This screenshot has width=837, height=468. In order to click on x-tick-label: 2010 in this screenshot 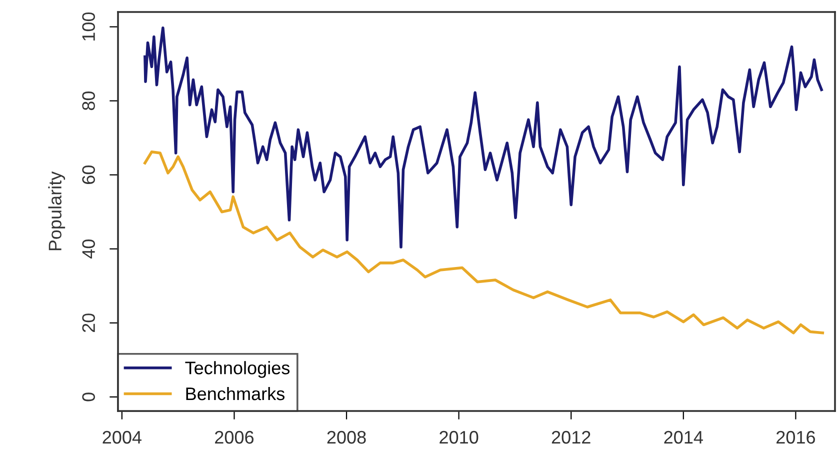, I will do `click(459, 437)`.